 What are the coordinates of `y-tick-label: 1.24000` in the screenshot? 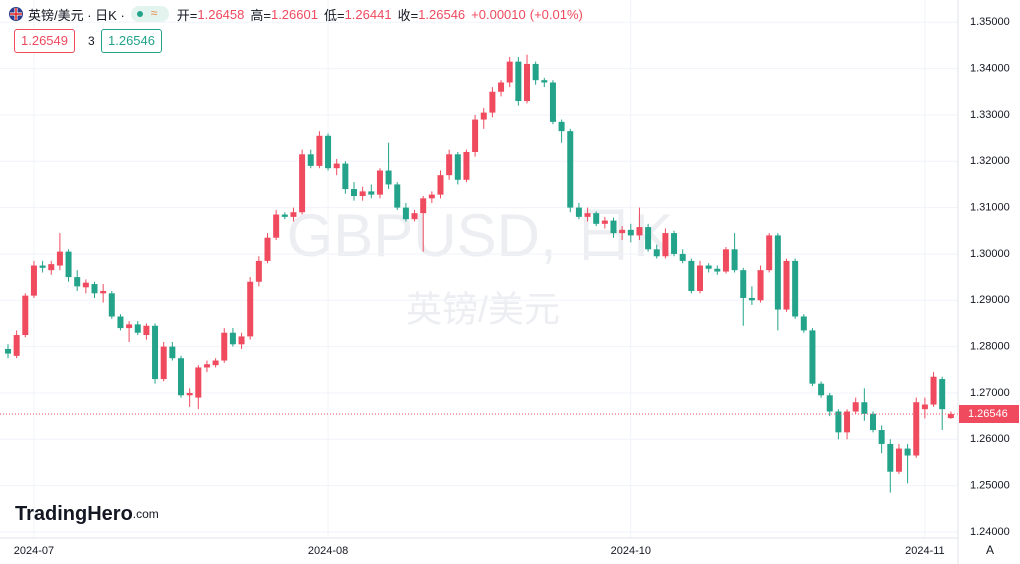 It's located at (990, 532).